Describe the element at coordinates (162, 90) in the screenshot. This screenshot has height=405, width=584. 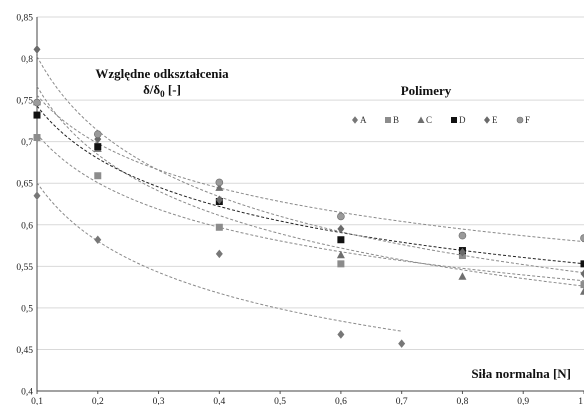
I see `y-axis-label-symbol: δ/δ0 [-]` at that location.